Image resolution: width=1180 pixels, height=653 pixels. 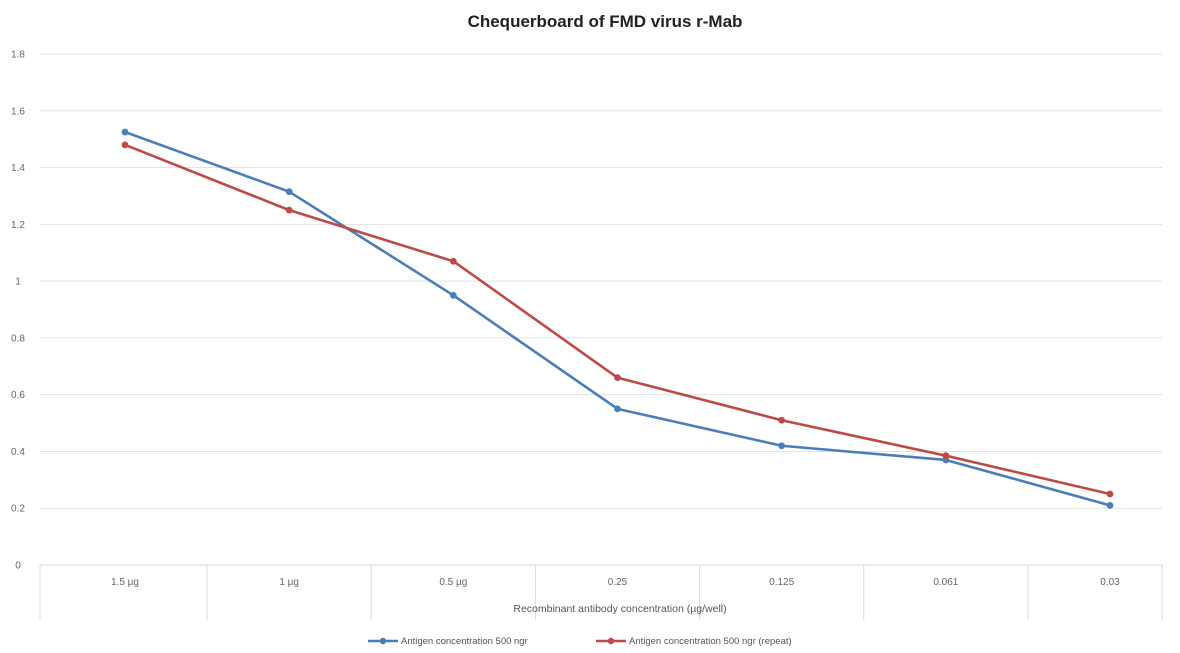 What do you see at coordinates (464, 641) in the screenshot?
I see `legend-label: Antigen concentration 500 ngr` at bounding box center [464, 641].